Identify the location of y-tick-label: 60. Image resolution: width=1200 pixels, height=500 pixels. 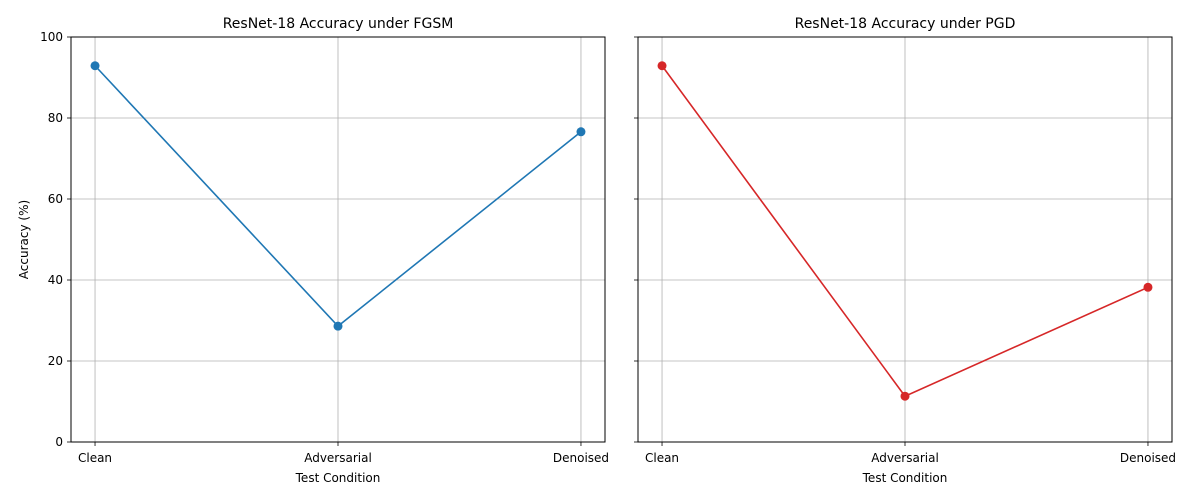
(55, 199).